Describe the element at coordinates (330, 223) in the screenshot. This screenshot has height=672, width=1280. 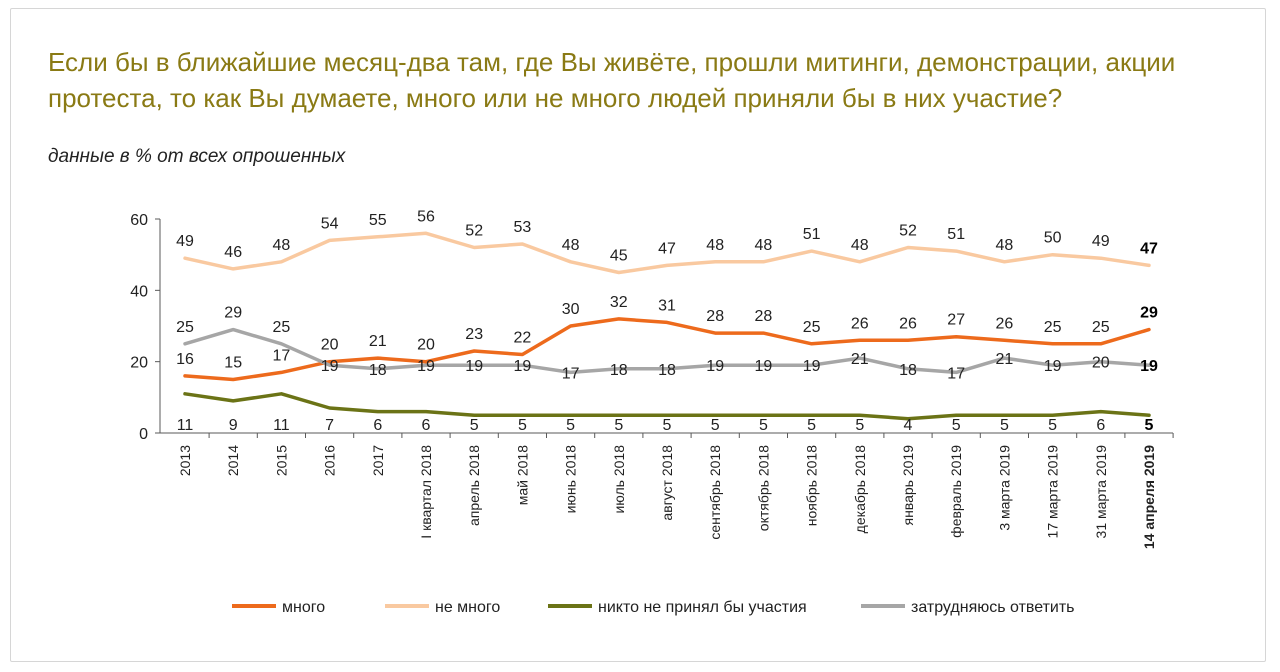
I see `data-label: 54` at that location.